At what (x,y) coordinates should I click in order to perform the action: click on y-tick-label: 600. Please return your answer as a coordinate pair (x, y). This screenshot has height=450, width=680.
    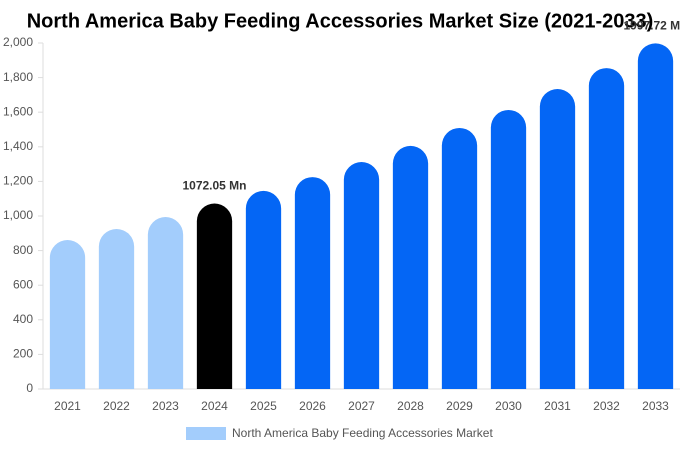
    Looking at the image, I should click on (23, 284).